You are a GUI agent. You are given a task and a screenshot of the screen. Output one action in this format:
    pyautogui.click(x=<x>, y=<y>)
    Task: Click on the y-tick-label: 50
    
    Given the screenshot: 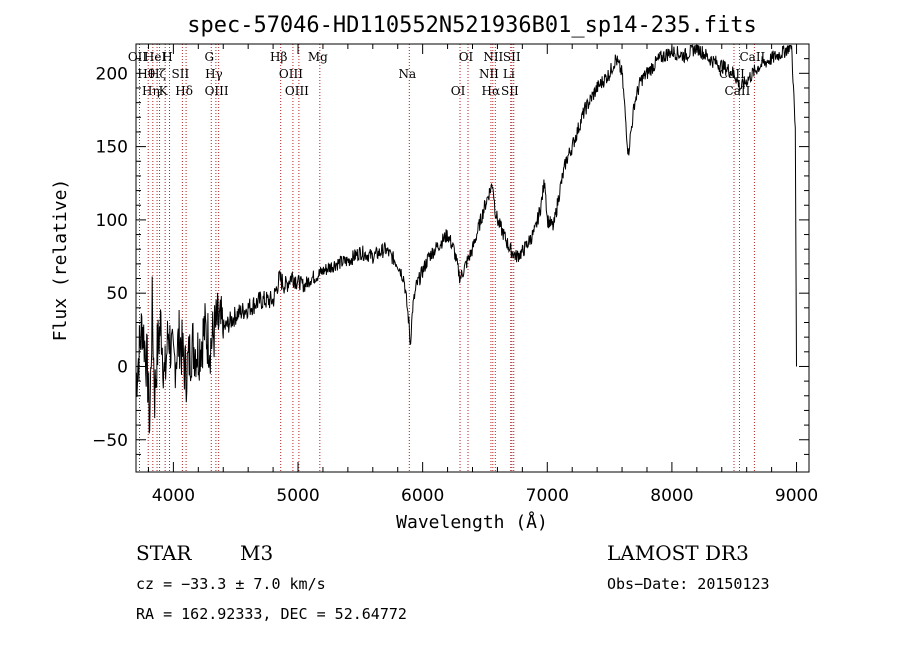 What is the action you would take?
    pyautogui.click(x=117, y=294)
    